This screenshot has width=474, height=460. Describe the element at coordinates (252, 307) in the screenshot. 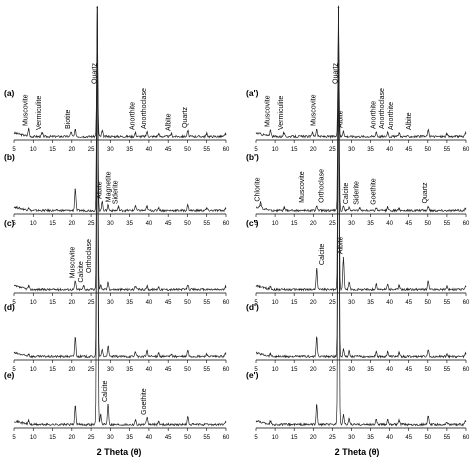

I see `panel-label: (d')` at that location.